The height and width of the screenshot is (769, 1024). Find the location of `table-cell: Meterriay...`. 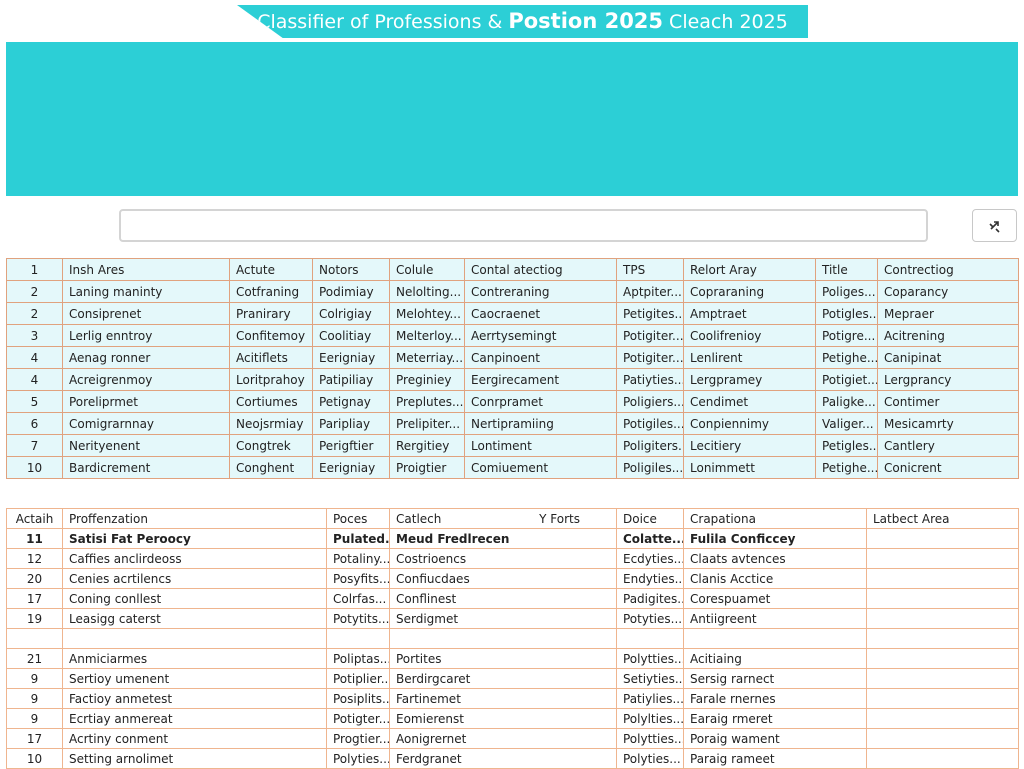

table-cell: Meterriay... is located at coordinates (427, 357).